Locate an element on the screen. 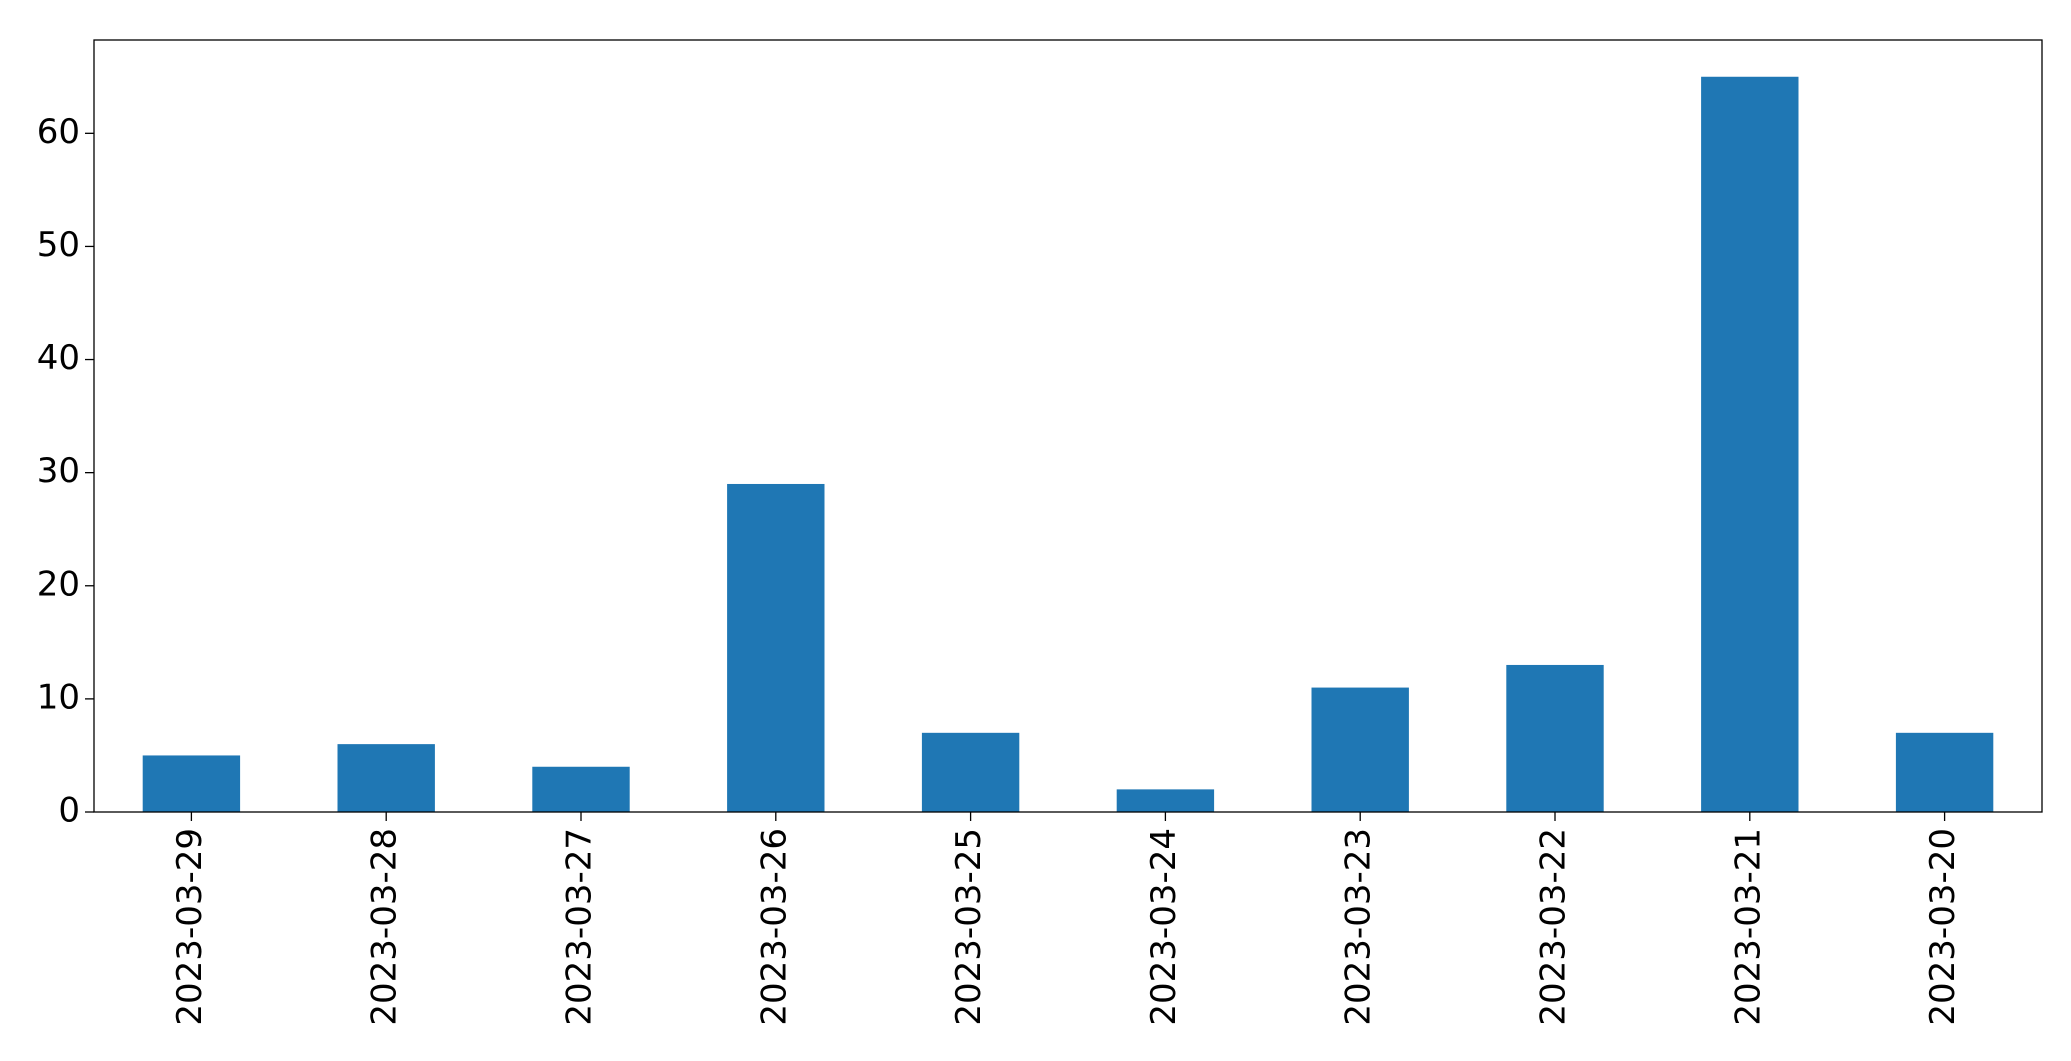  y-tick-label: 10 is located at coordinates (58, 697).